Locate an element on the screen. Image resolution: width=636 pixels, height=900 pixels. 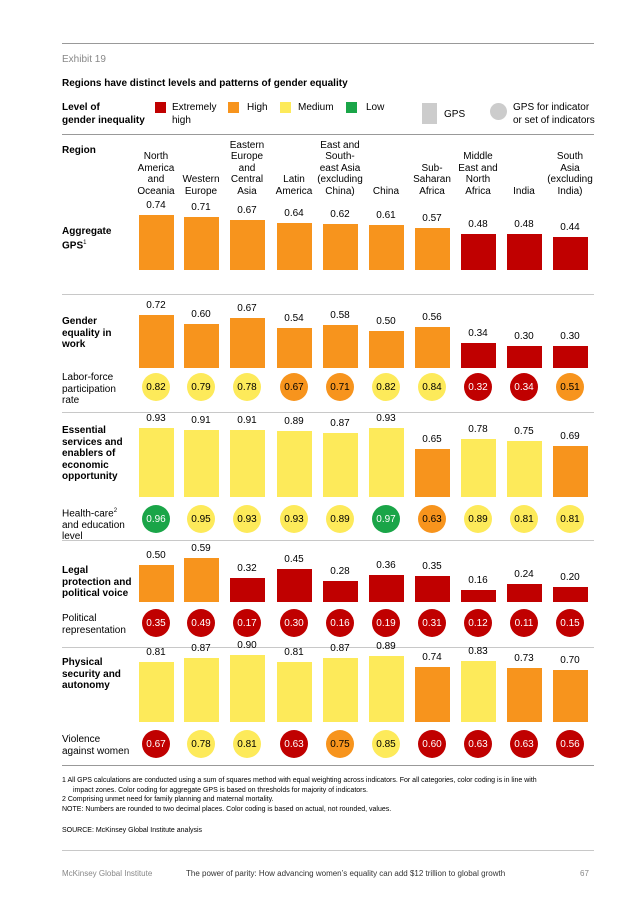
region-name-line: America is located at coordinates (294, 191).